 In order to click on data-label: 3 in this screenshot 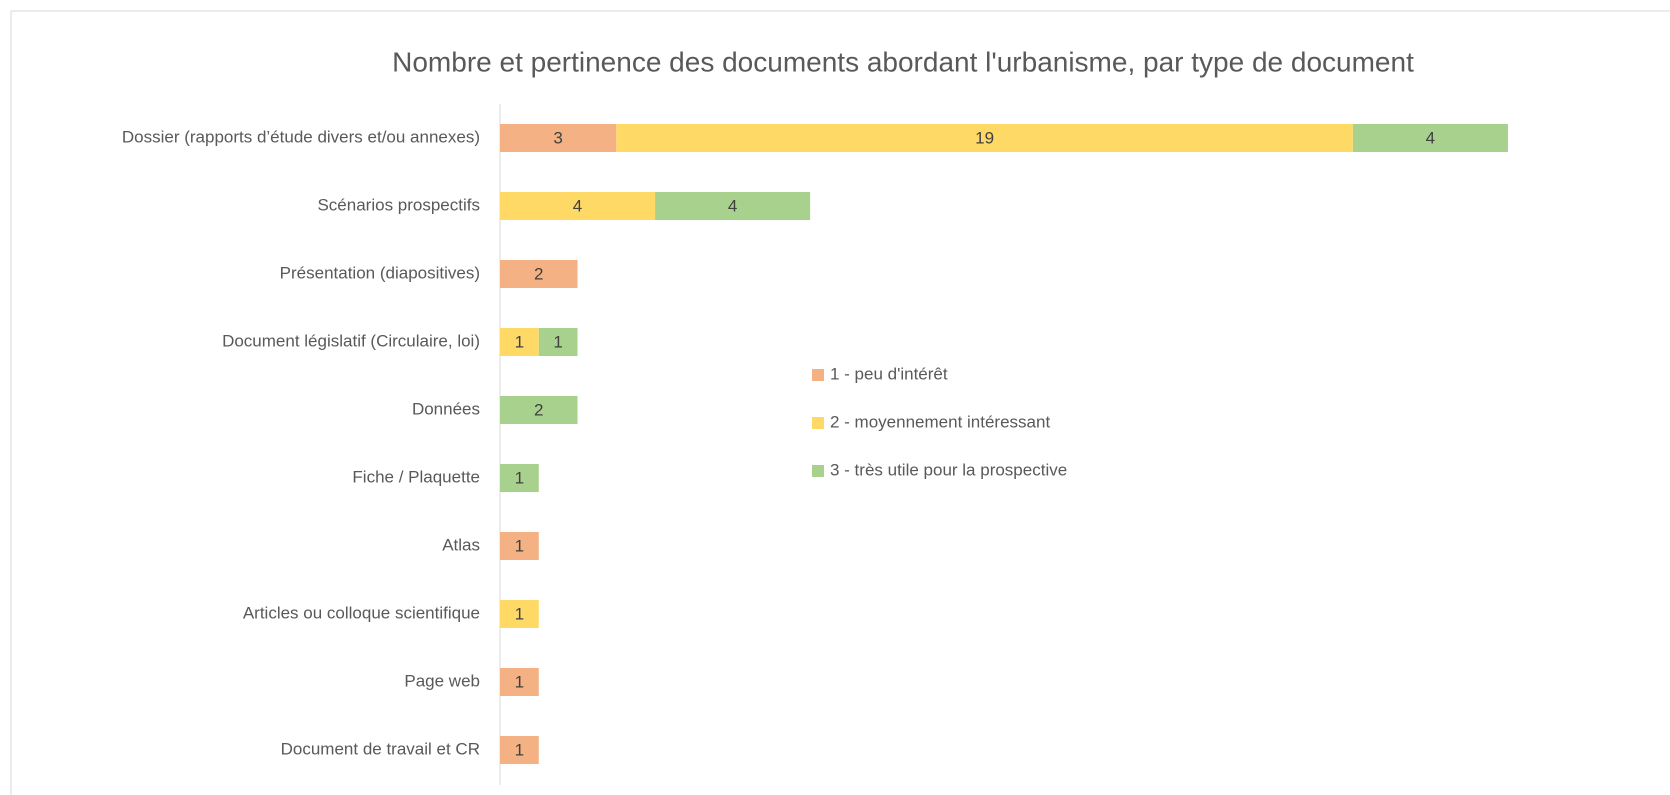, I will do `click(557, 137)`.